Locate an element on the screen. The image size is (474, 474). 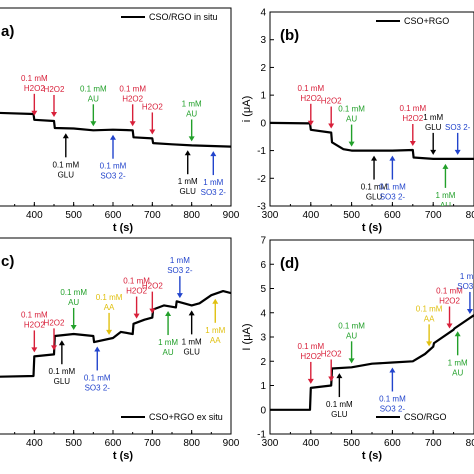
y-tick-label: -1 is located at coordinates (261, 151).